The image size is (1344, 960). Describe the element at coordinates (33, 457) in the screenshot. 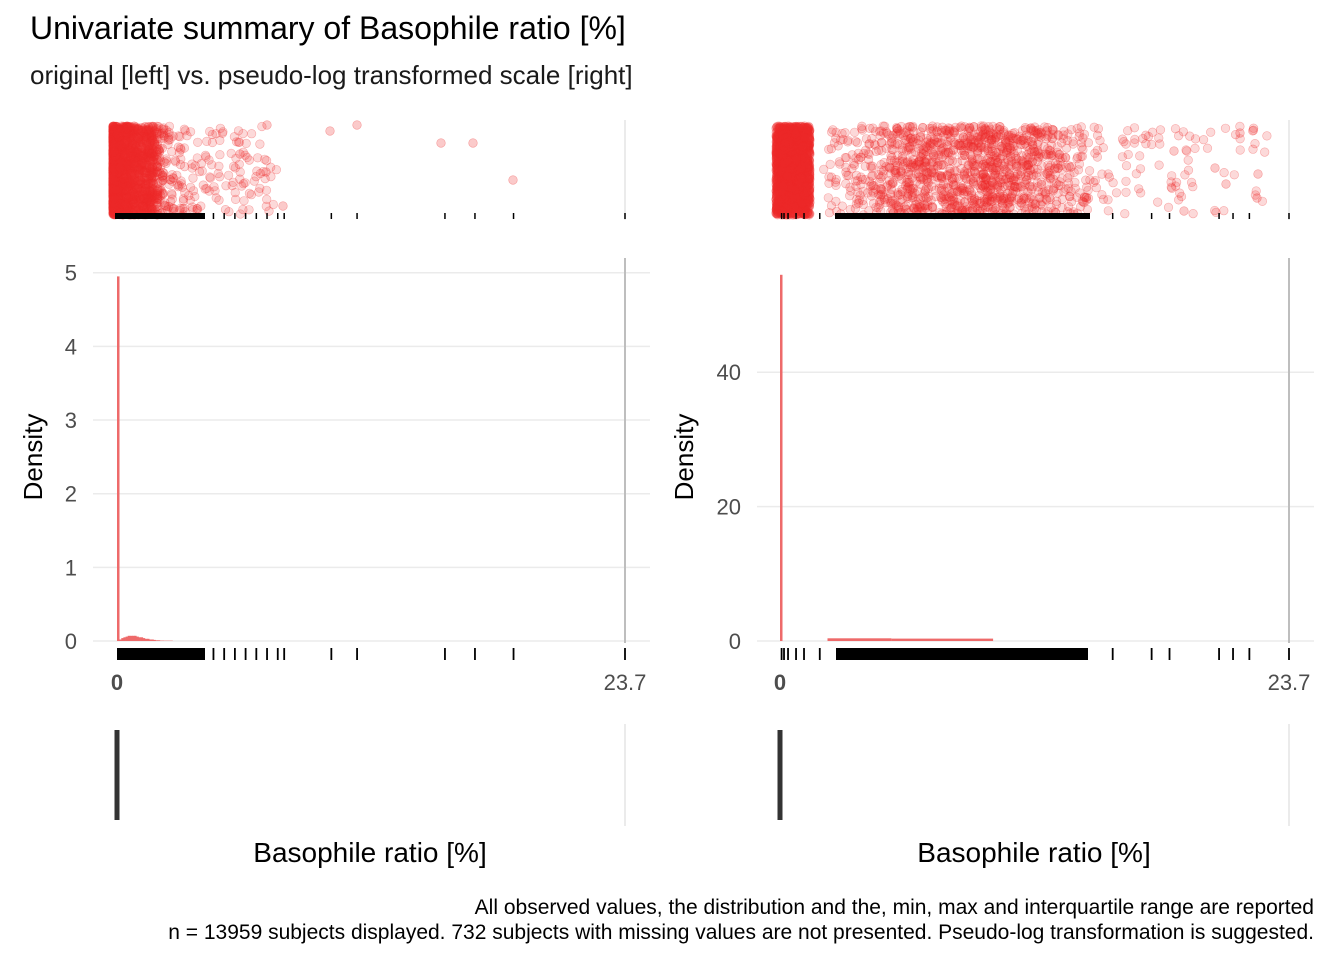

I see `y-axis-title: Density` at that location.